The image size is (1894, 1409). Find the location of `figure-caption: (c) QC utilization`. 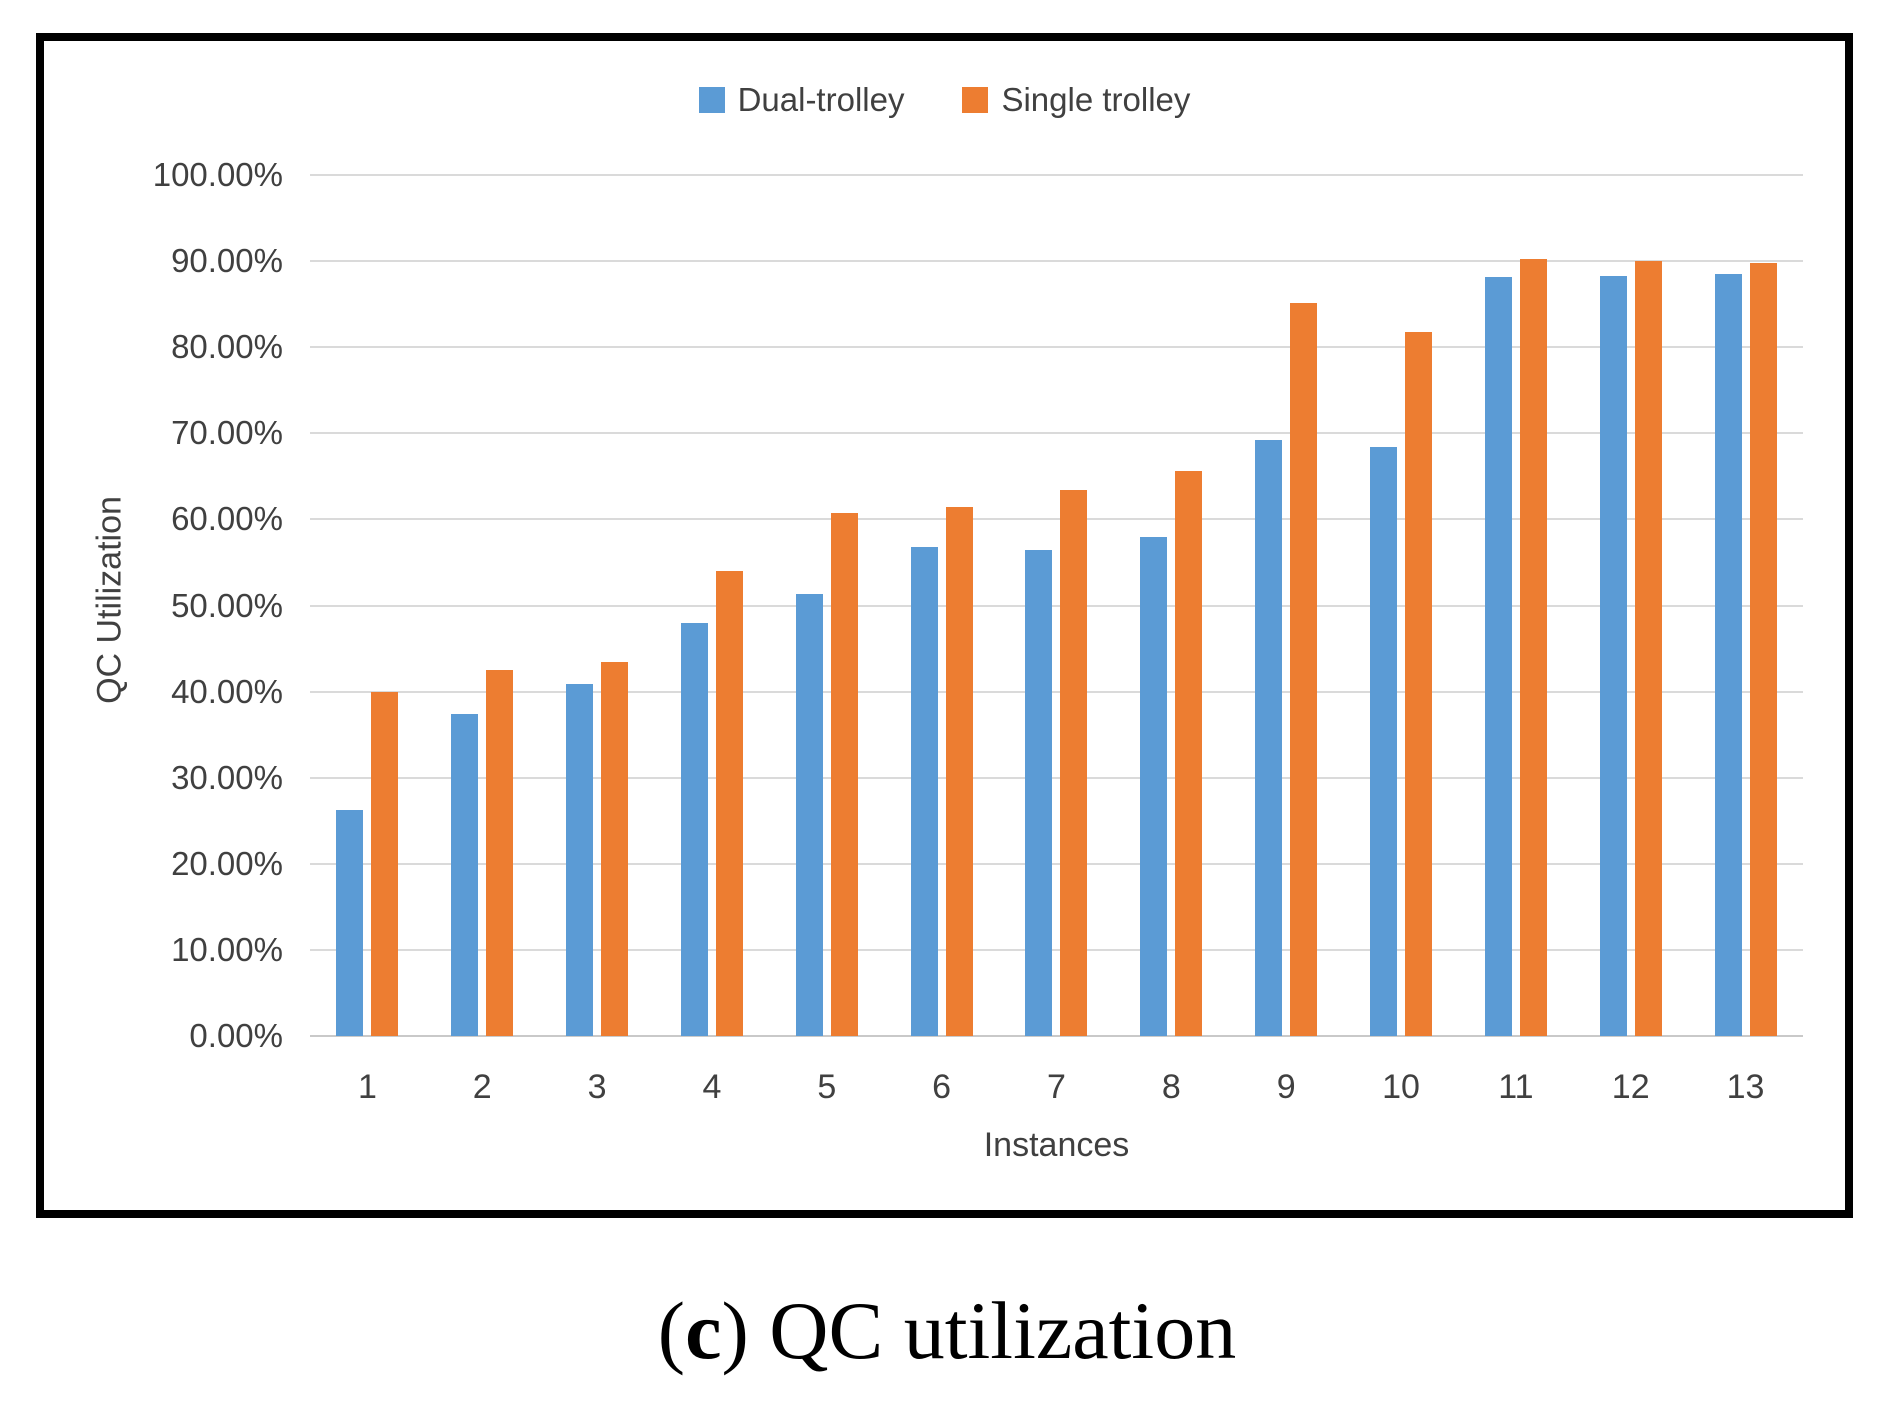

figure-caption: (c) QC utilization is located at coordinates (947, 1331).